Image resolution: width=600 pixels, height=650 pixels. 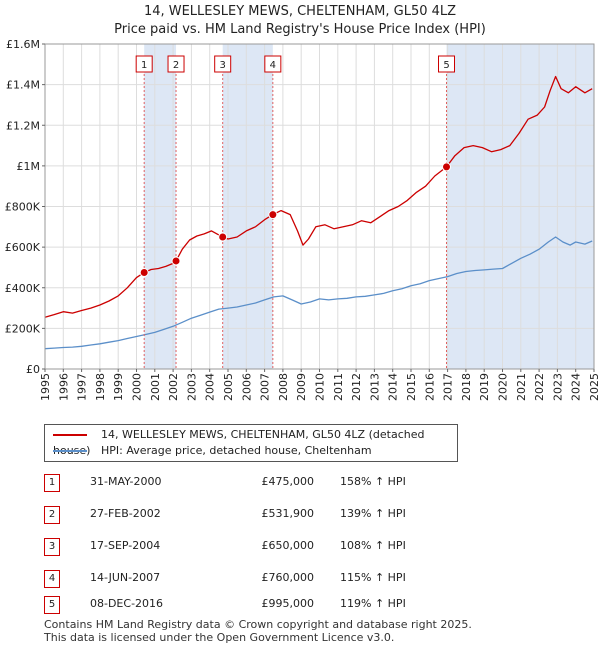 I want to click on x-tick-label: 2016, so click(x=429, y=387).